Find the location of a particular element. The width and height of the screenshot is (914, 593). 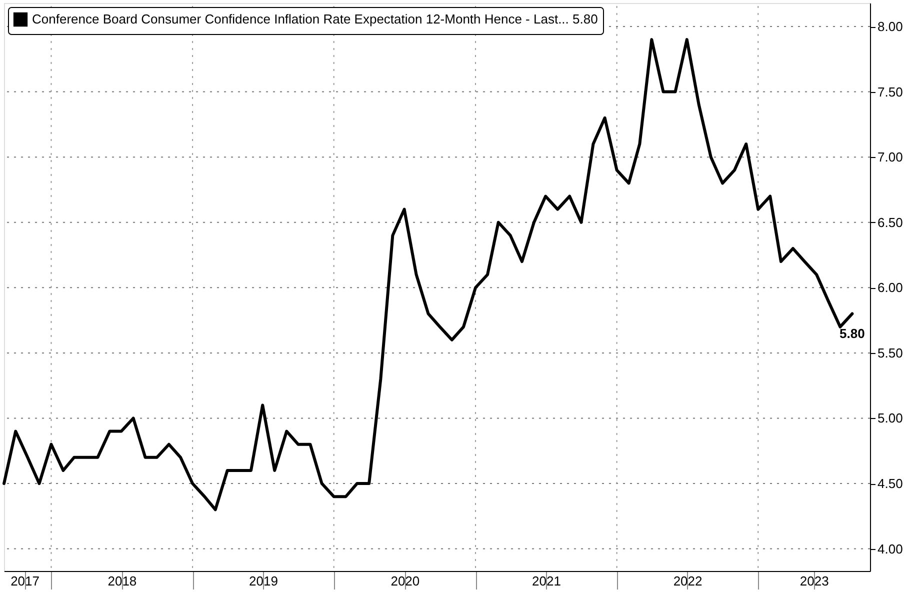

x-tick-label: 2020 is located at coordinates (405, 581).